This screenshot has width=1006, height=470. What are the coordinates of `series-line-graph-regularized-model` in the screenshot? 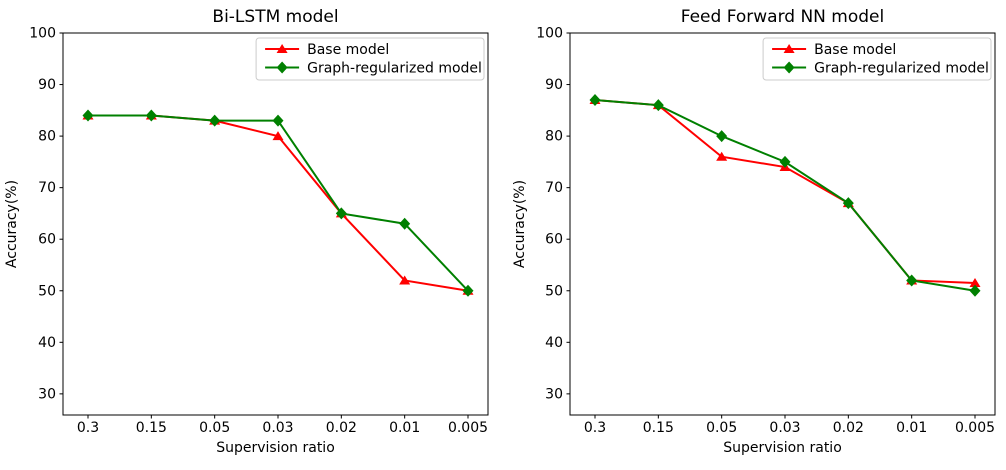 It's located at (278, 203).